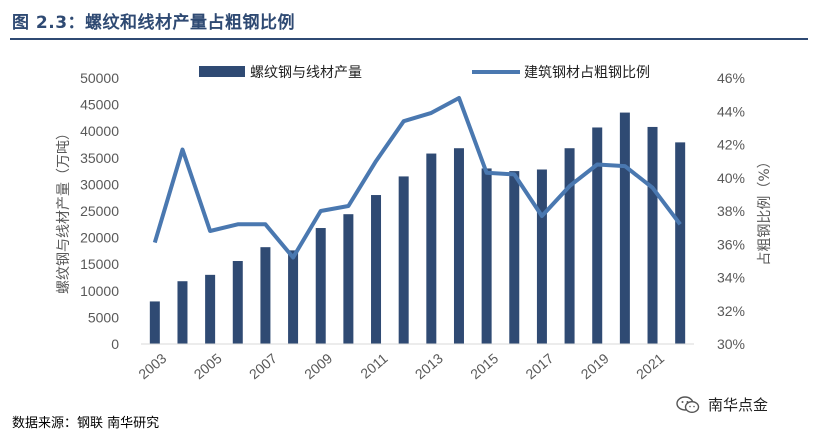  I want to click on y-right-tick-label: 30%, so click(731, 344).